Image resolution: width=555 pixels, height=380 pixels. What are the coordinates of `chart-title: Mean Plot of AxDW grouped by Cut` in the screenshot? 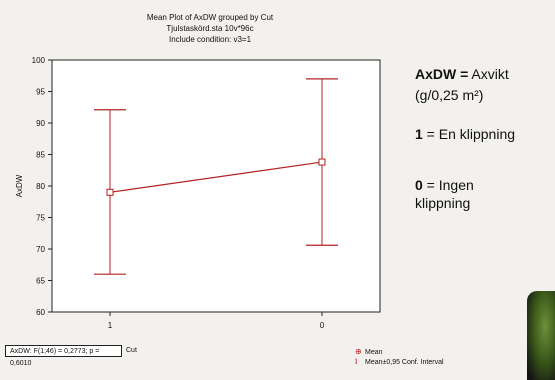 It's located at (210, 17).